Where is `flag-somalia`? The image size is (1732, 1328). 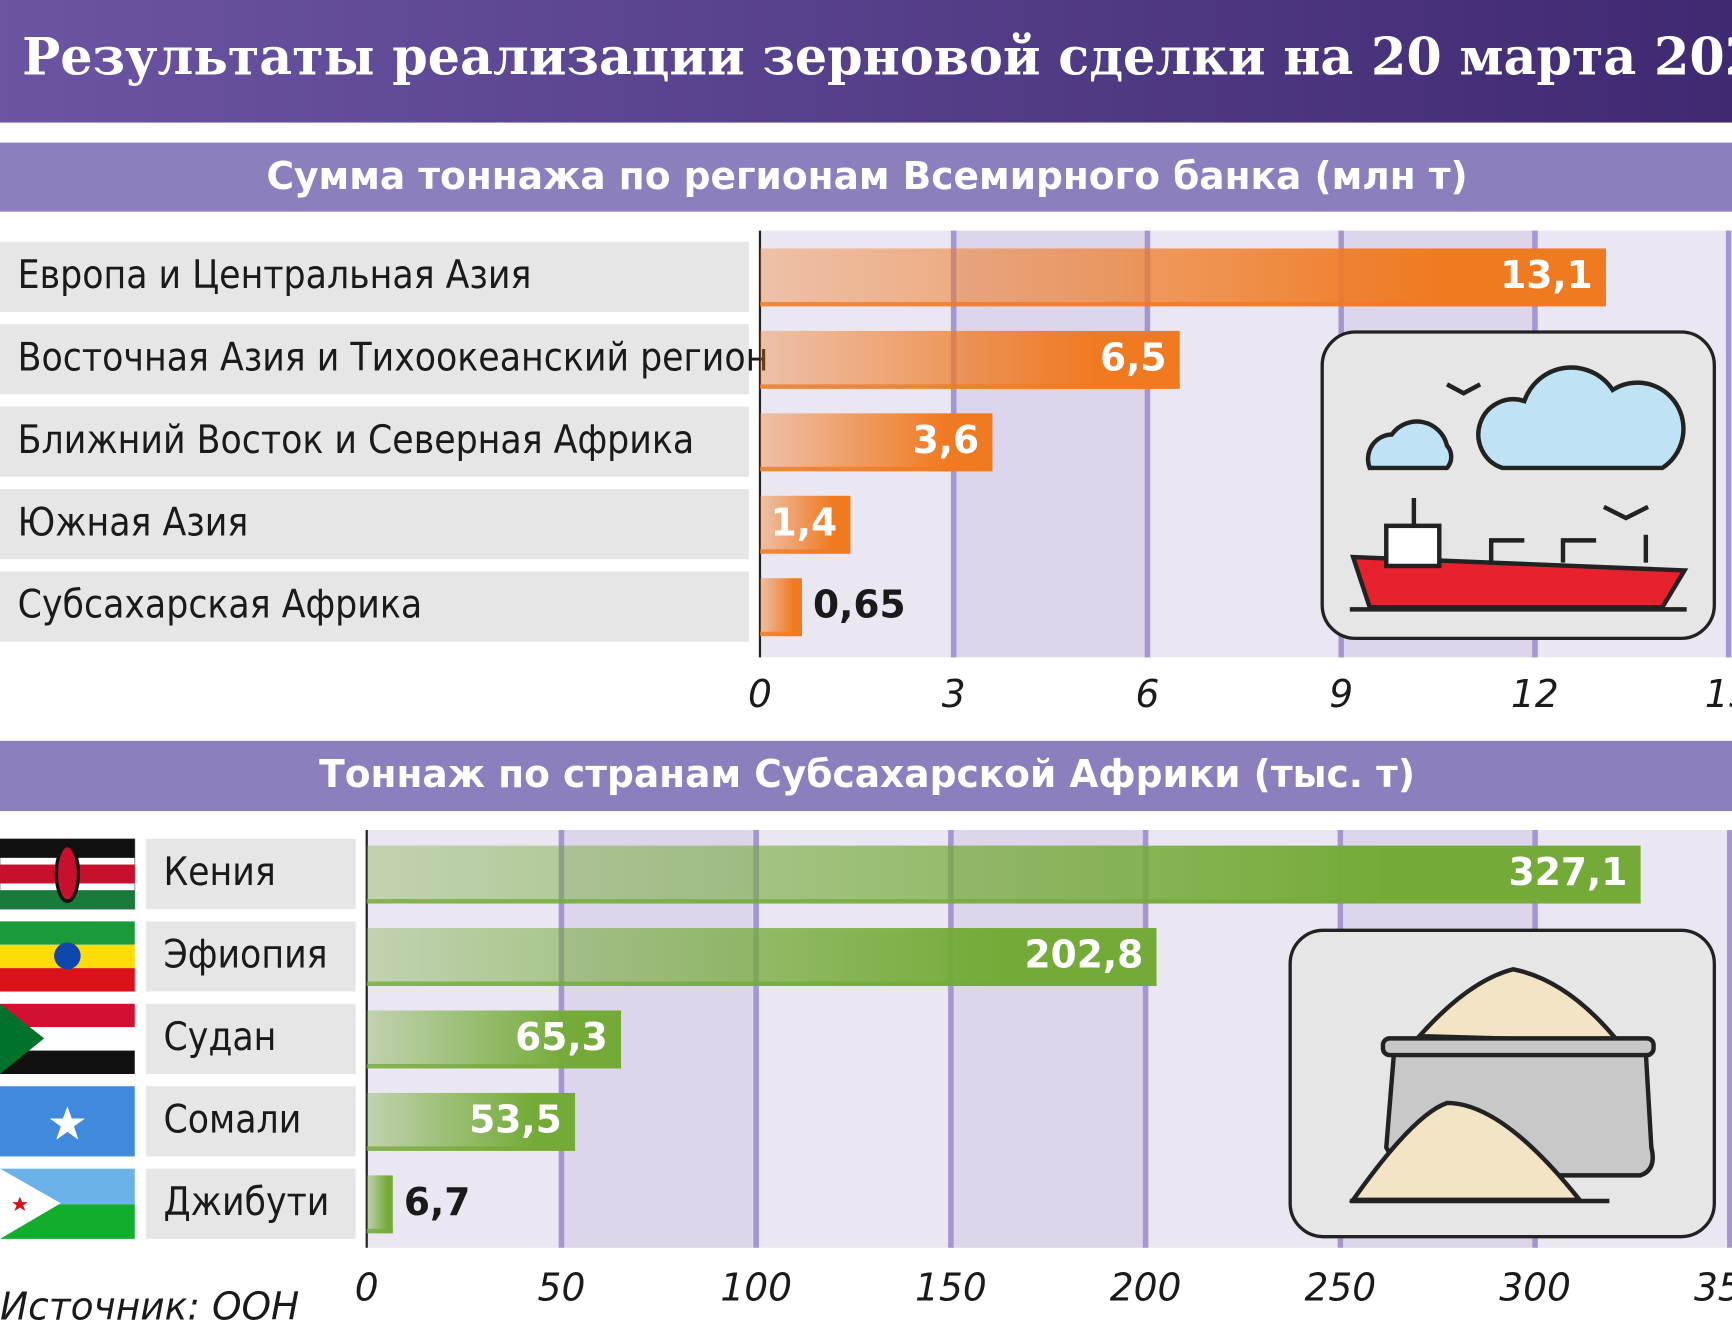
flag-somalia is located at coordinates (67, 1121).